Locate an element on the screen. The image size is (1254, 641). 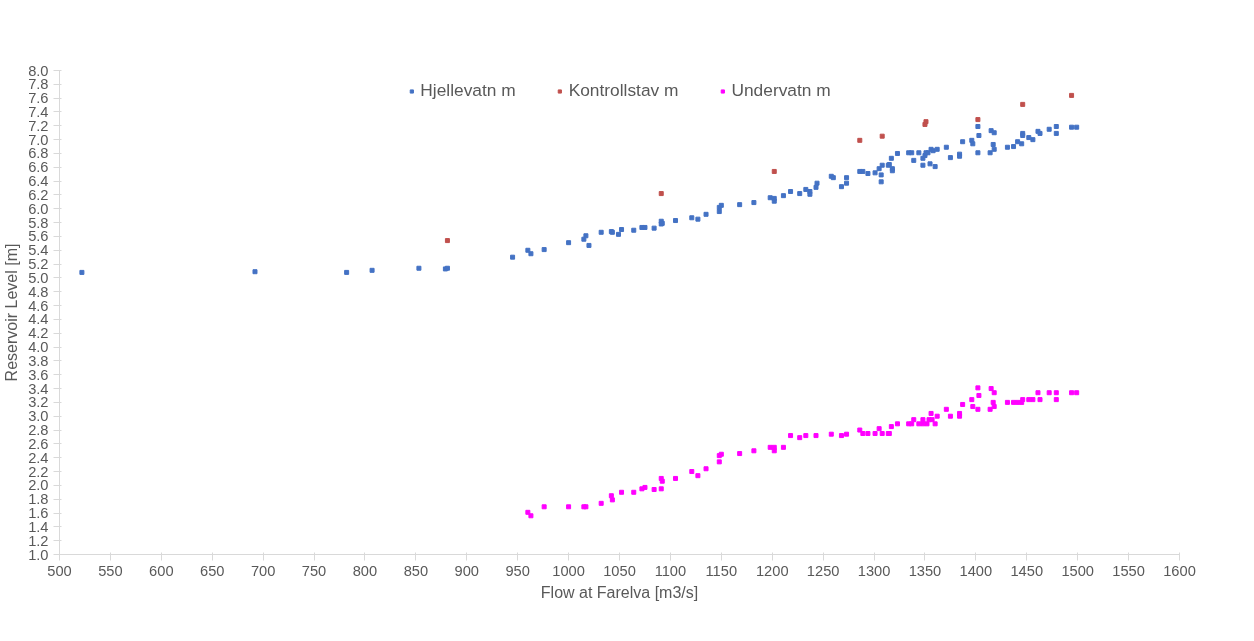
x-tick-label: 1600 is located at coordinates (1179, 570).